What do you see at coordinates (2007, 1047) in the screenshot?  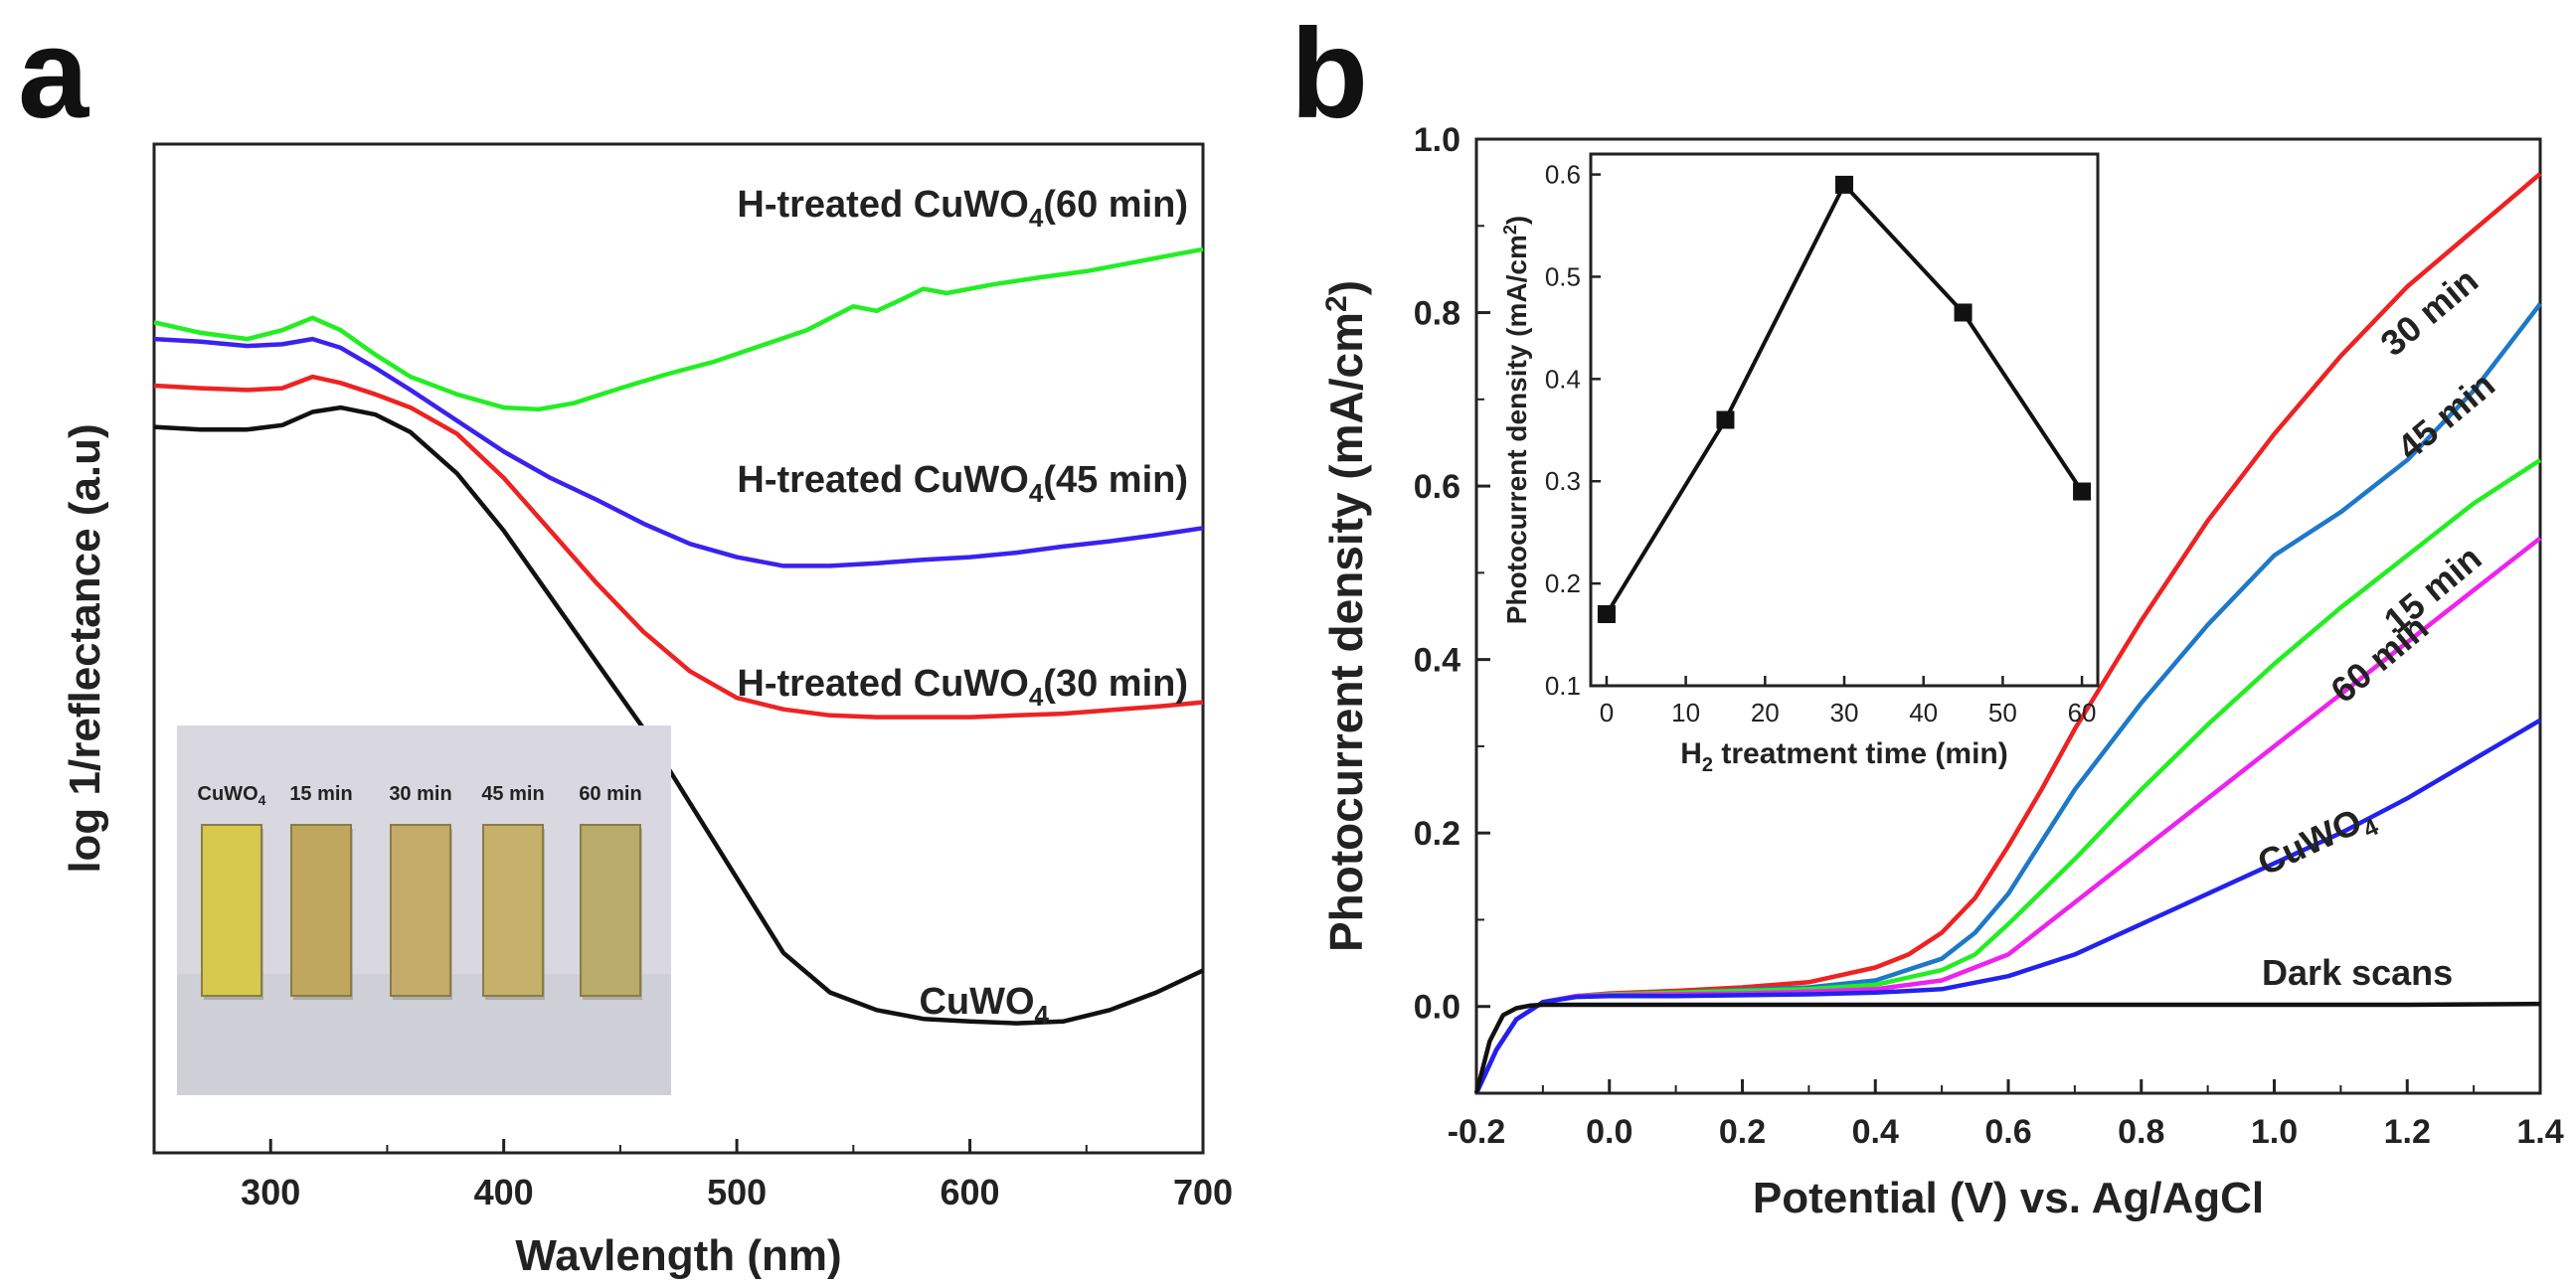 I see `series-b-5-line` at bounding box center [2007, 1047].